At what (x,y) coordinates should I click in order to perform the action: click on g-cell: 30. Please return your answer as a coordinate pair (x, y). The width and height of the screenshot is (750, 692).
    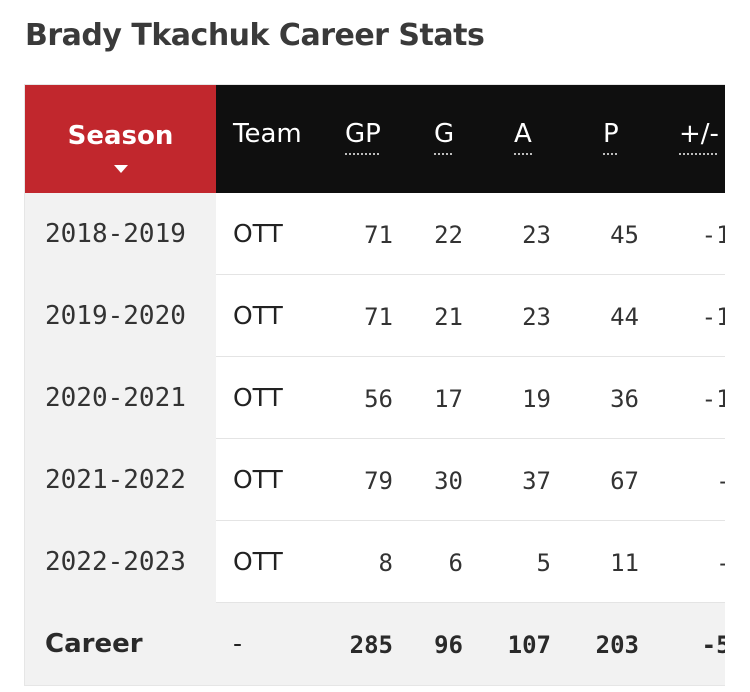
    Looking at the image, I should click on (448, 481).